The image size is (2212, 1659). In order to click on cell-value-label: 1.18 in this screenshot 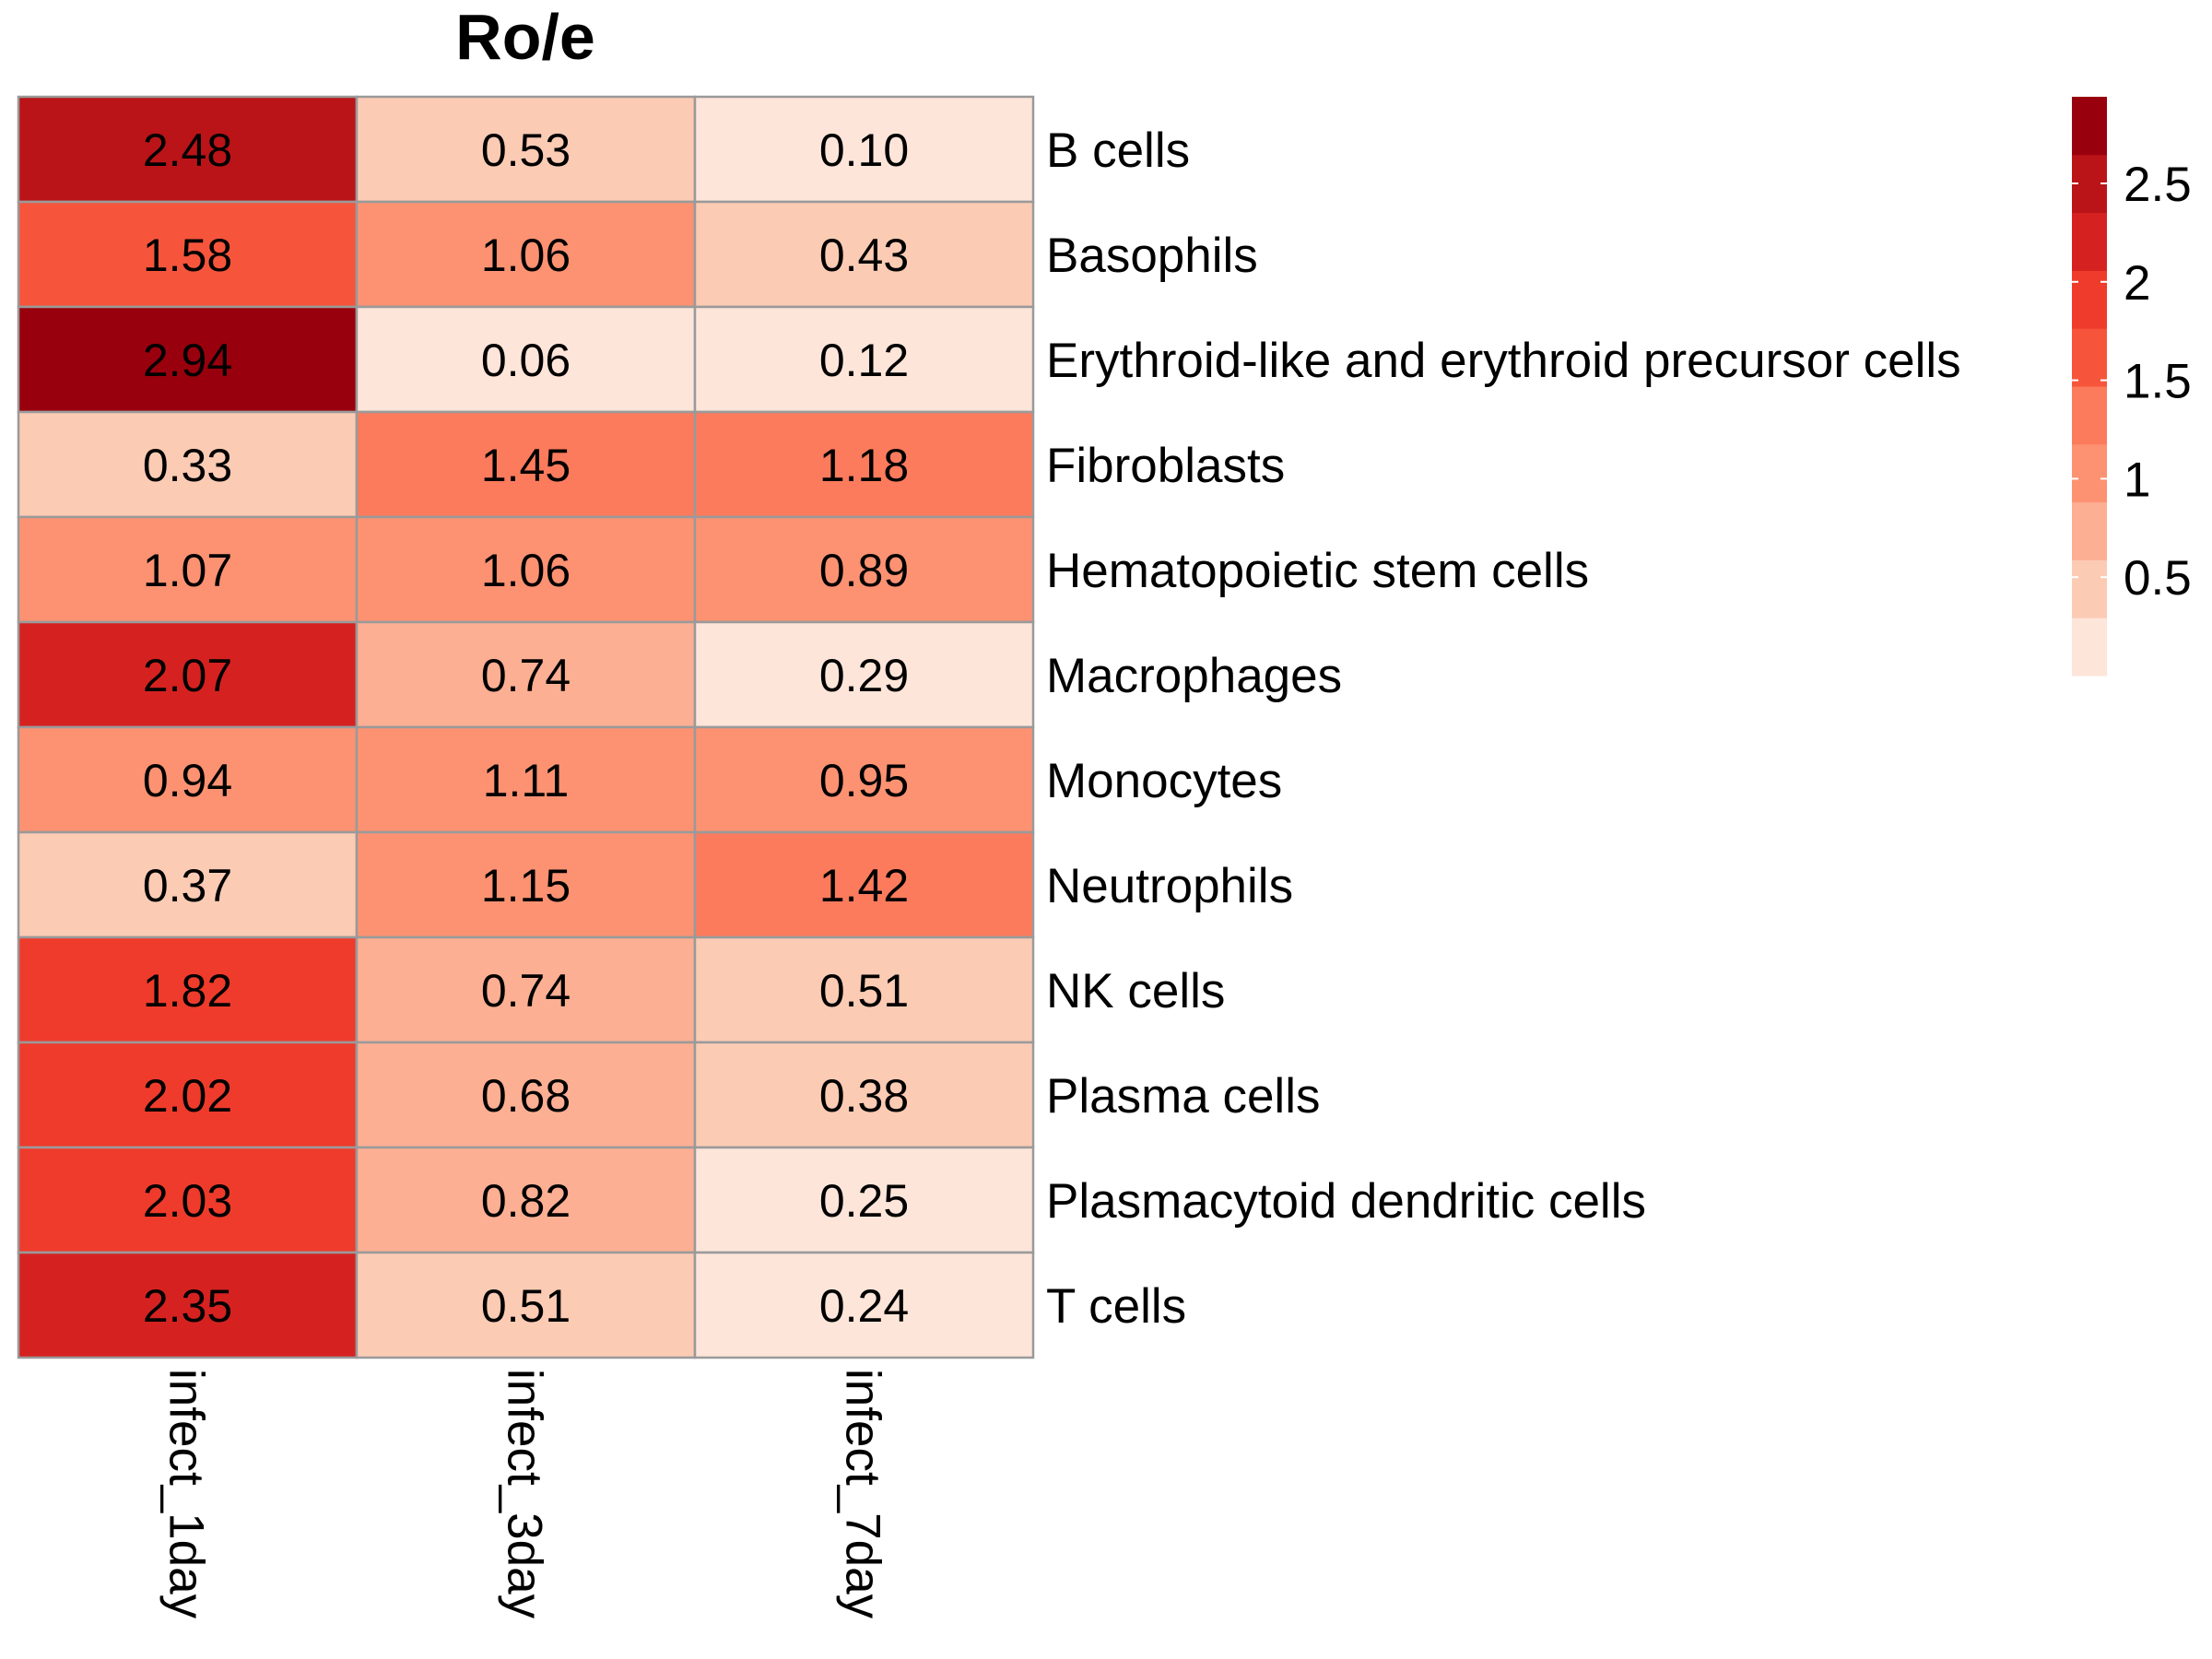, I will do `click(864, 465)`.